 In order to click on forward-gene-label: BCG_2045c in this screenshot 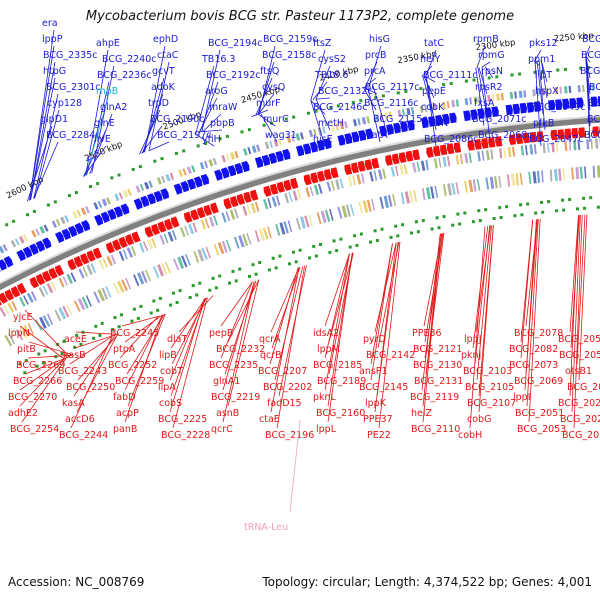, I will do `click(590, 55)`.